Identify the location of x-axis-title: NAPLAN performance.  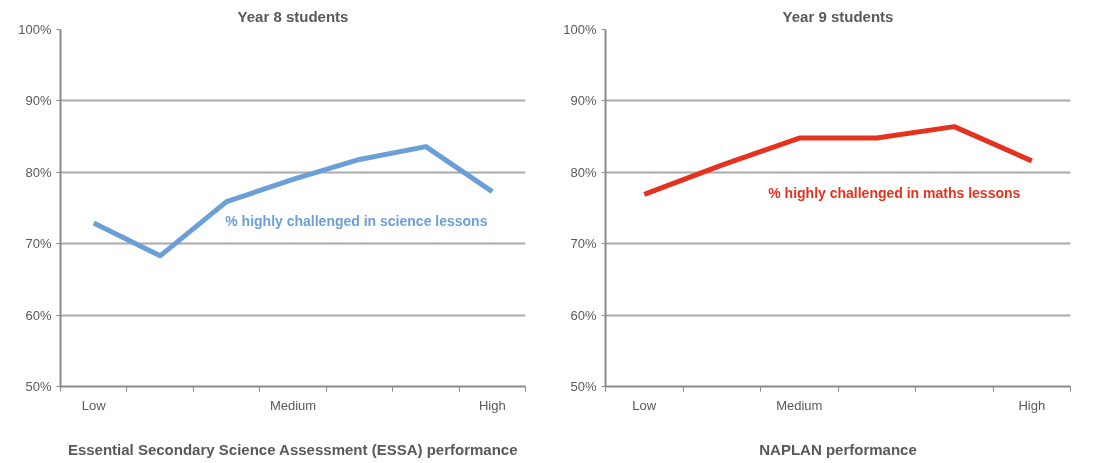
(838, 449).